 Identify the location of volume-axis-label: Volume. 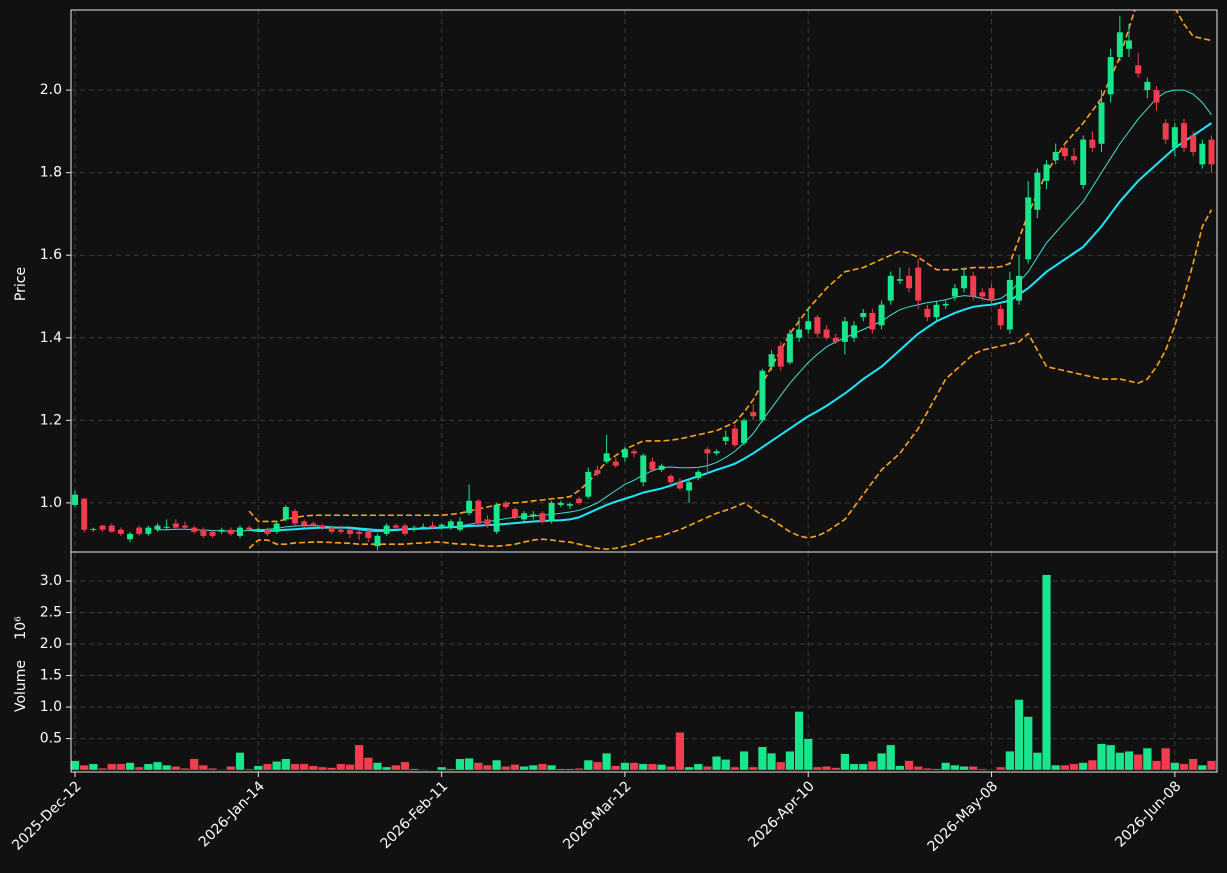
(21, 686).